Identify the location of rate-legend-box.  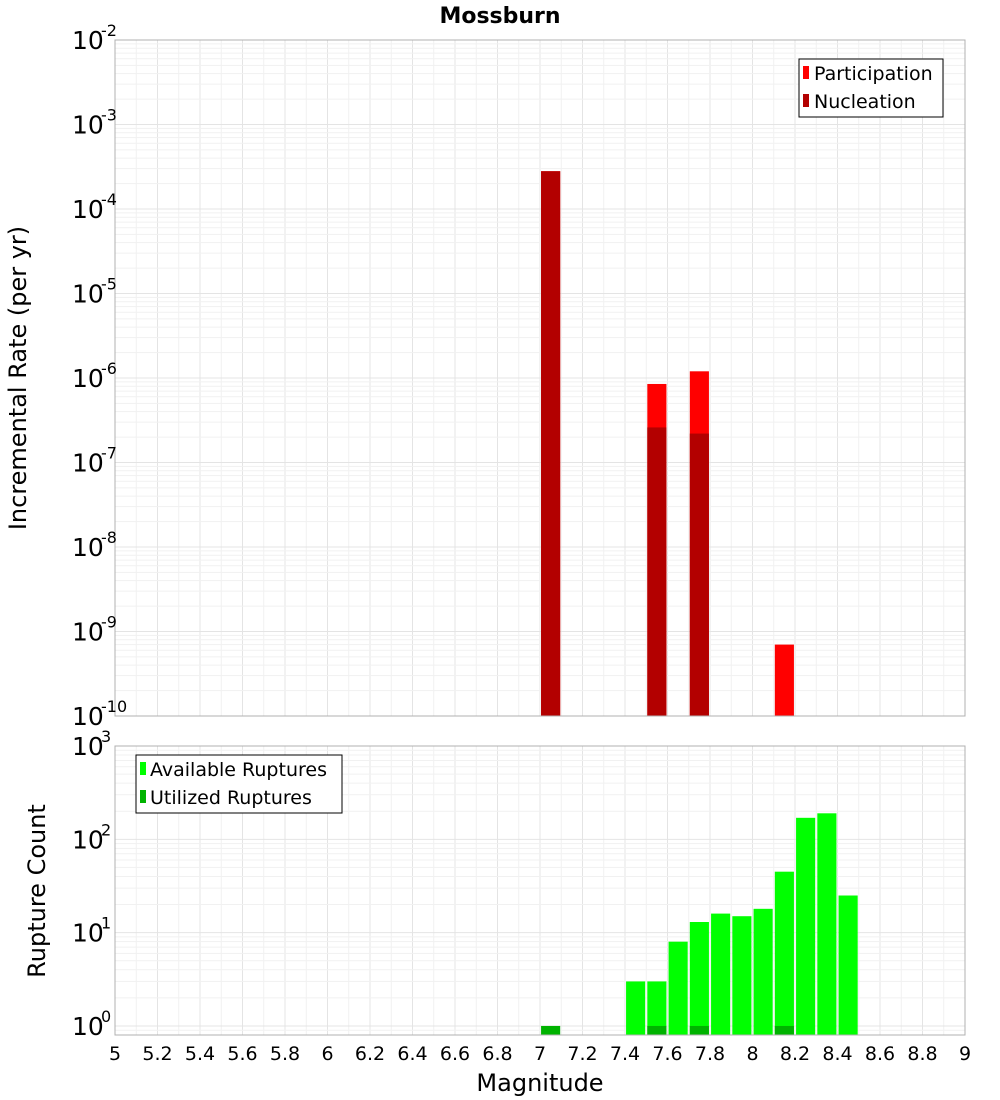
(871, 88).